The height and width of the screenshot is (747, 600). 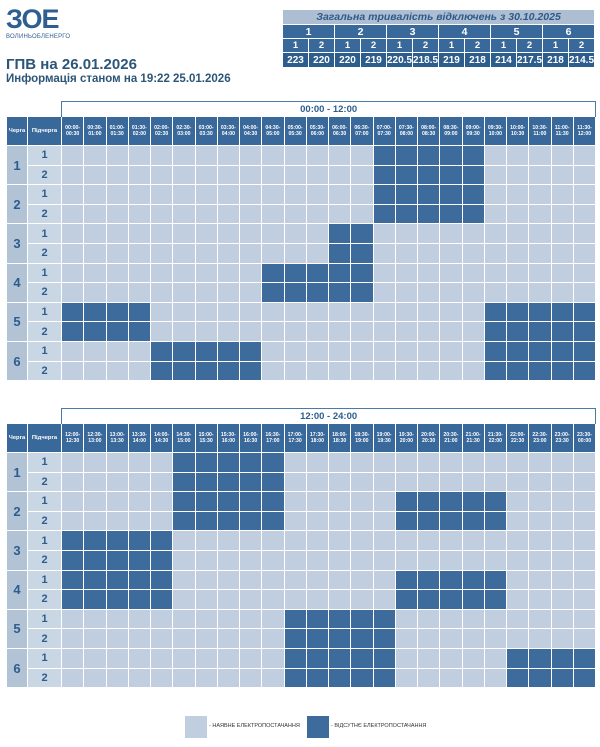 I want to click on summary-duration-value: 220, so click(x=321, y=60).